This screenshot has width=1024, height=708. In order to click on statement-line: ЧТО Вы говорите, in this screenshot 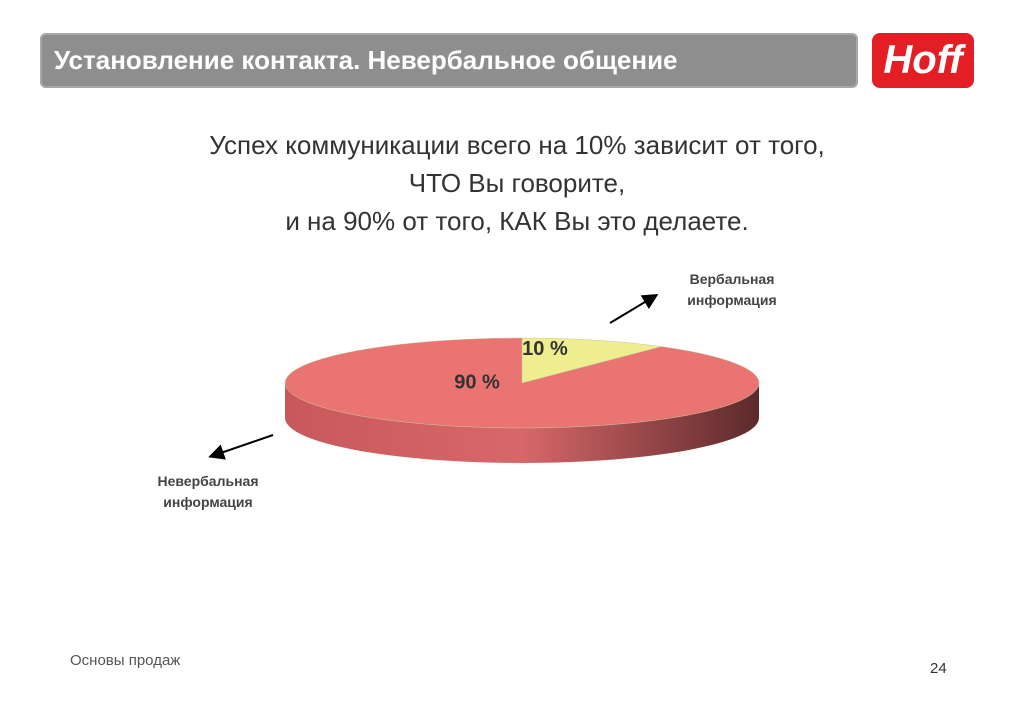, I will do `click(517, 183)`.